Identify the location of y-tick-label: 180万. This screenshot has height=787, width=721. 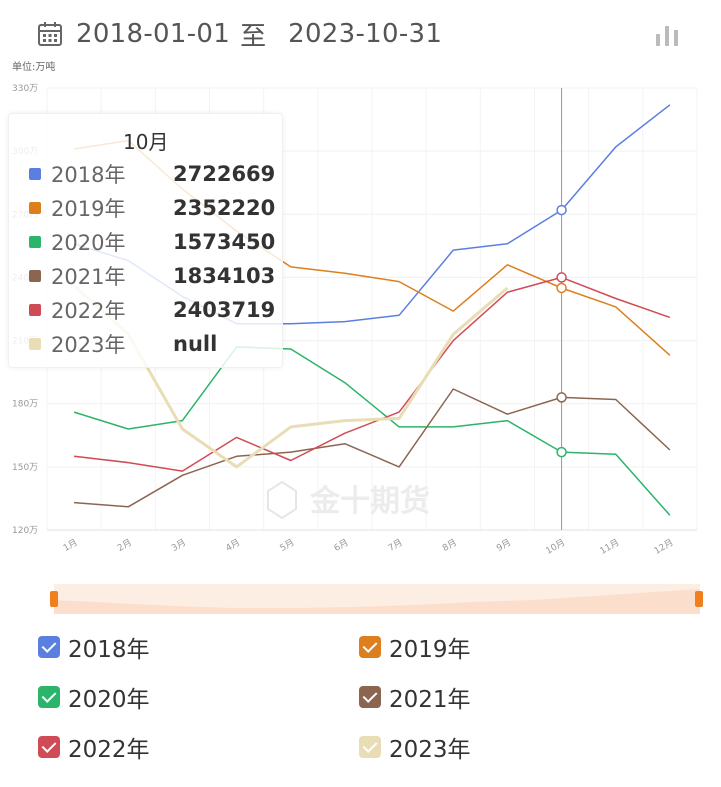
(25, 405).